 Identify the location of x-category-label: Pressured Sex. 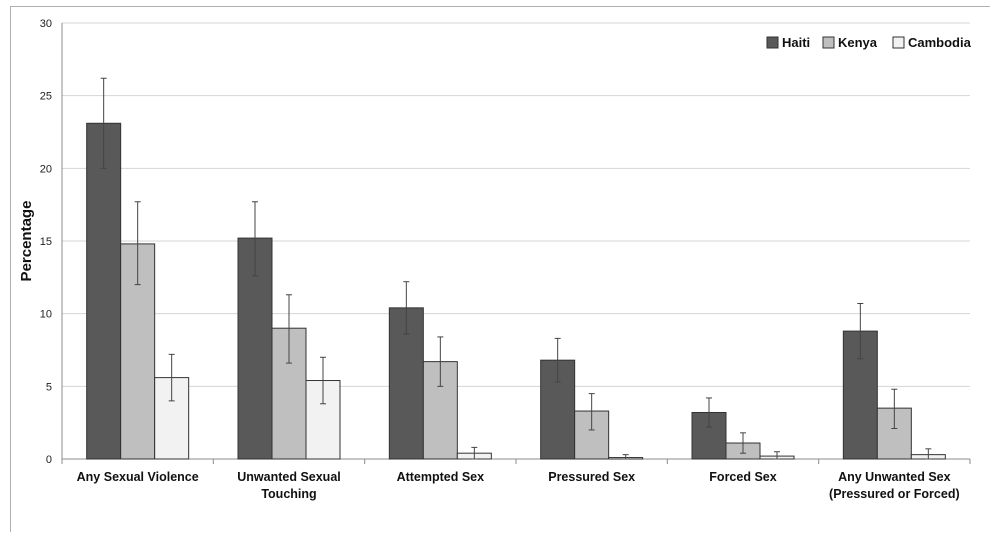
(591, 477).